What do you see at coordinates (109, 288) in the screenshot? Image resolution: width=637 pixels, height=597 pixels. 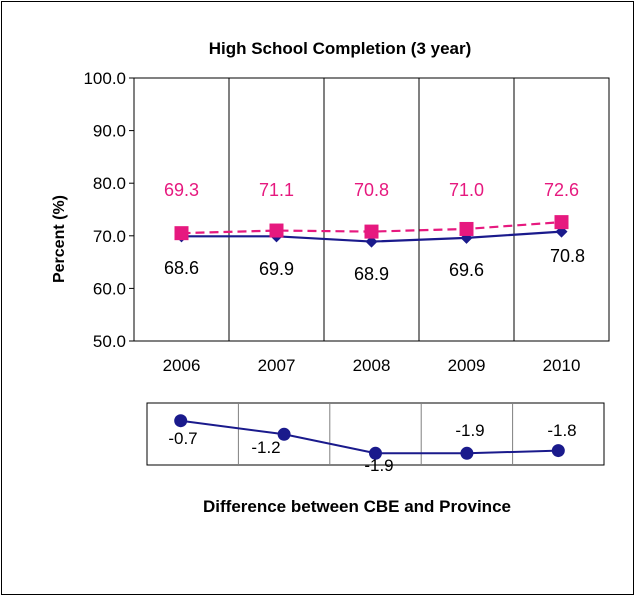 I see `y-tick-label: 60.0` at bounding box center [109, 288].